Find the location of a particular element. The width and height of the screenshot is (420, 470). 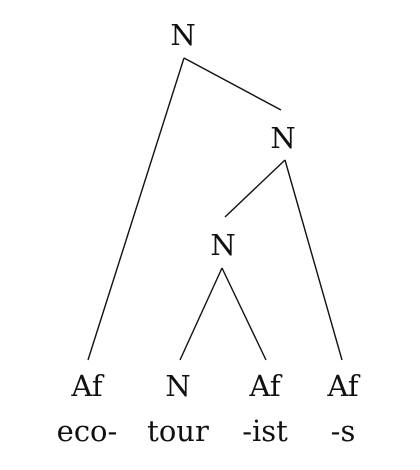

leaf-s-category: Af is located at coordinates (343, 386).